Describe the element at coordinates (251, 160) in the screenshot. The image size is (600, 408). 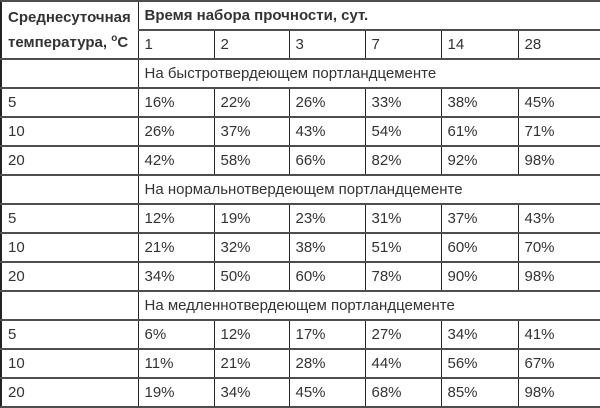
I see `value-cell: 58%` at that location.